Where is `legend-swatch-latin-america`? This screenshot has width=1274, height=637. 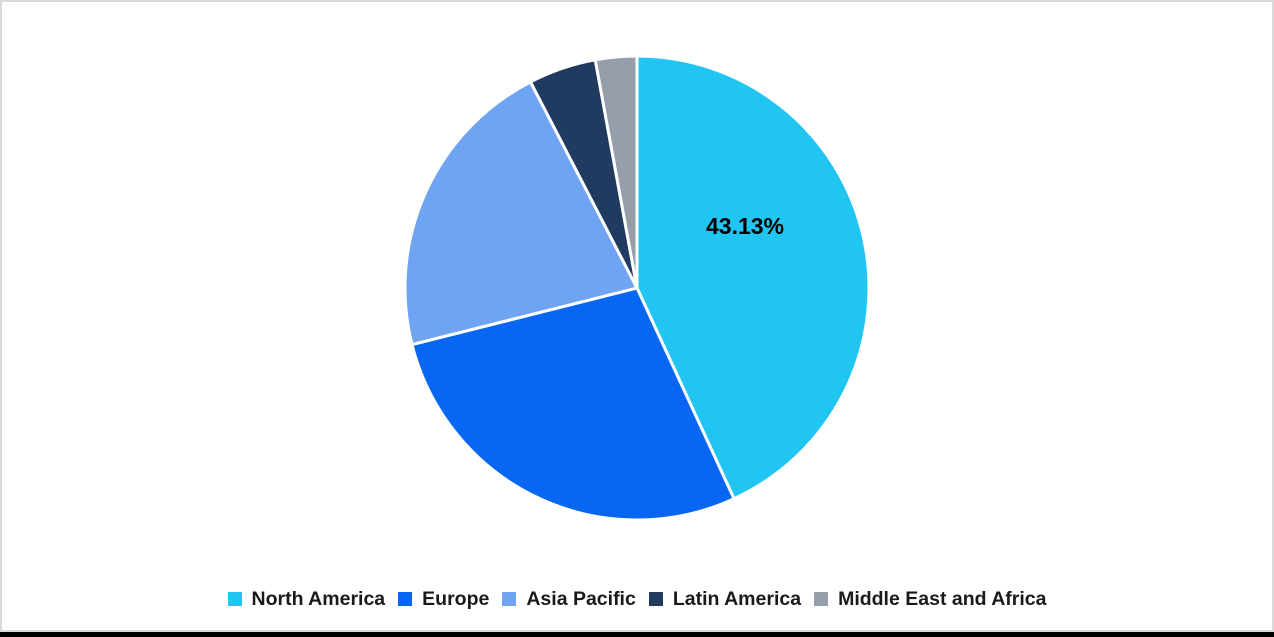 legend-swatch-latin-america is located at coordinates (655, 599).